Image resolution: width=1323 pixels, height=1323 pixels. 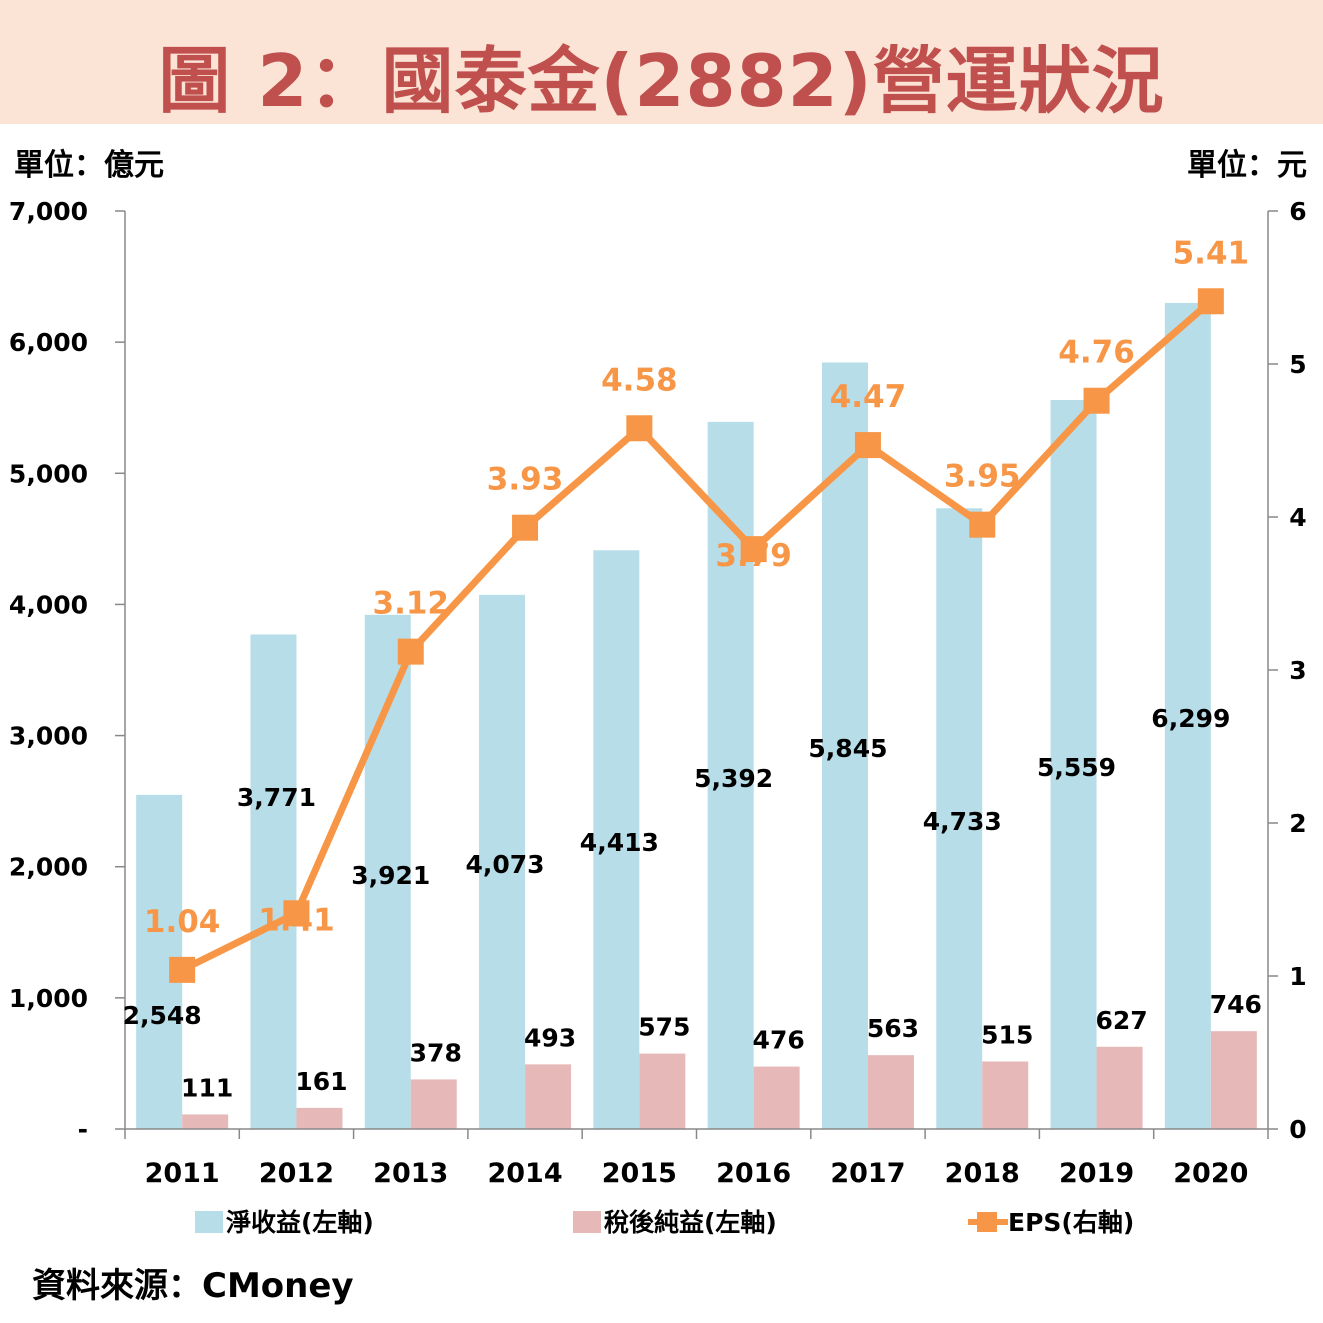 I want to click on left-axis-tick-label: 2,000, so click(x=48, y=867).